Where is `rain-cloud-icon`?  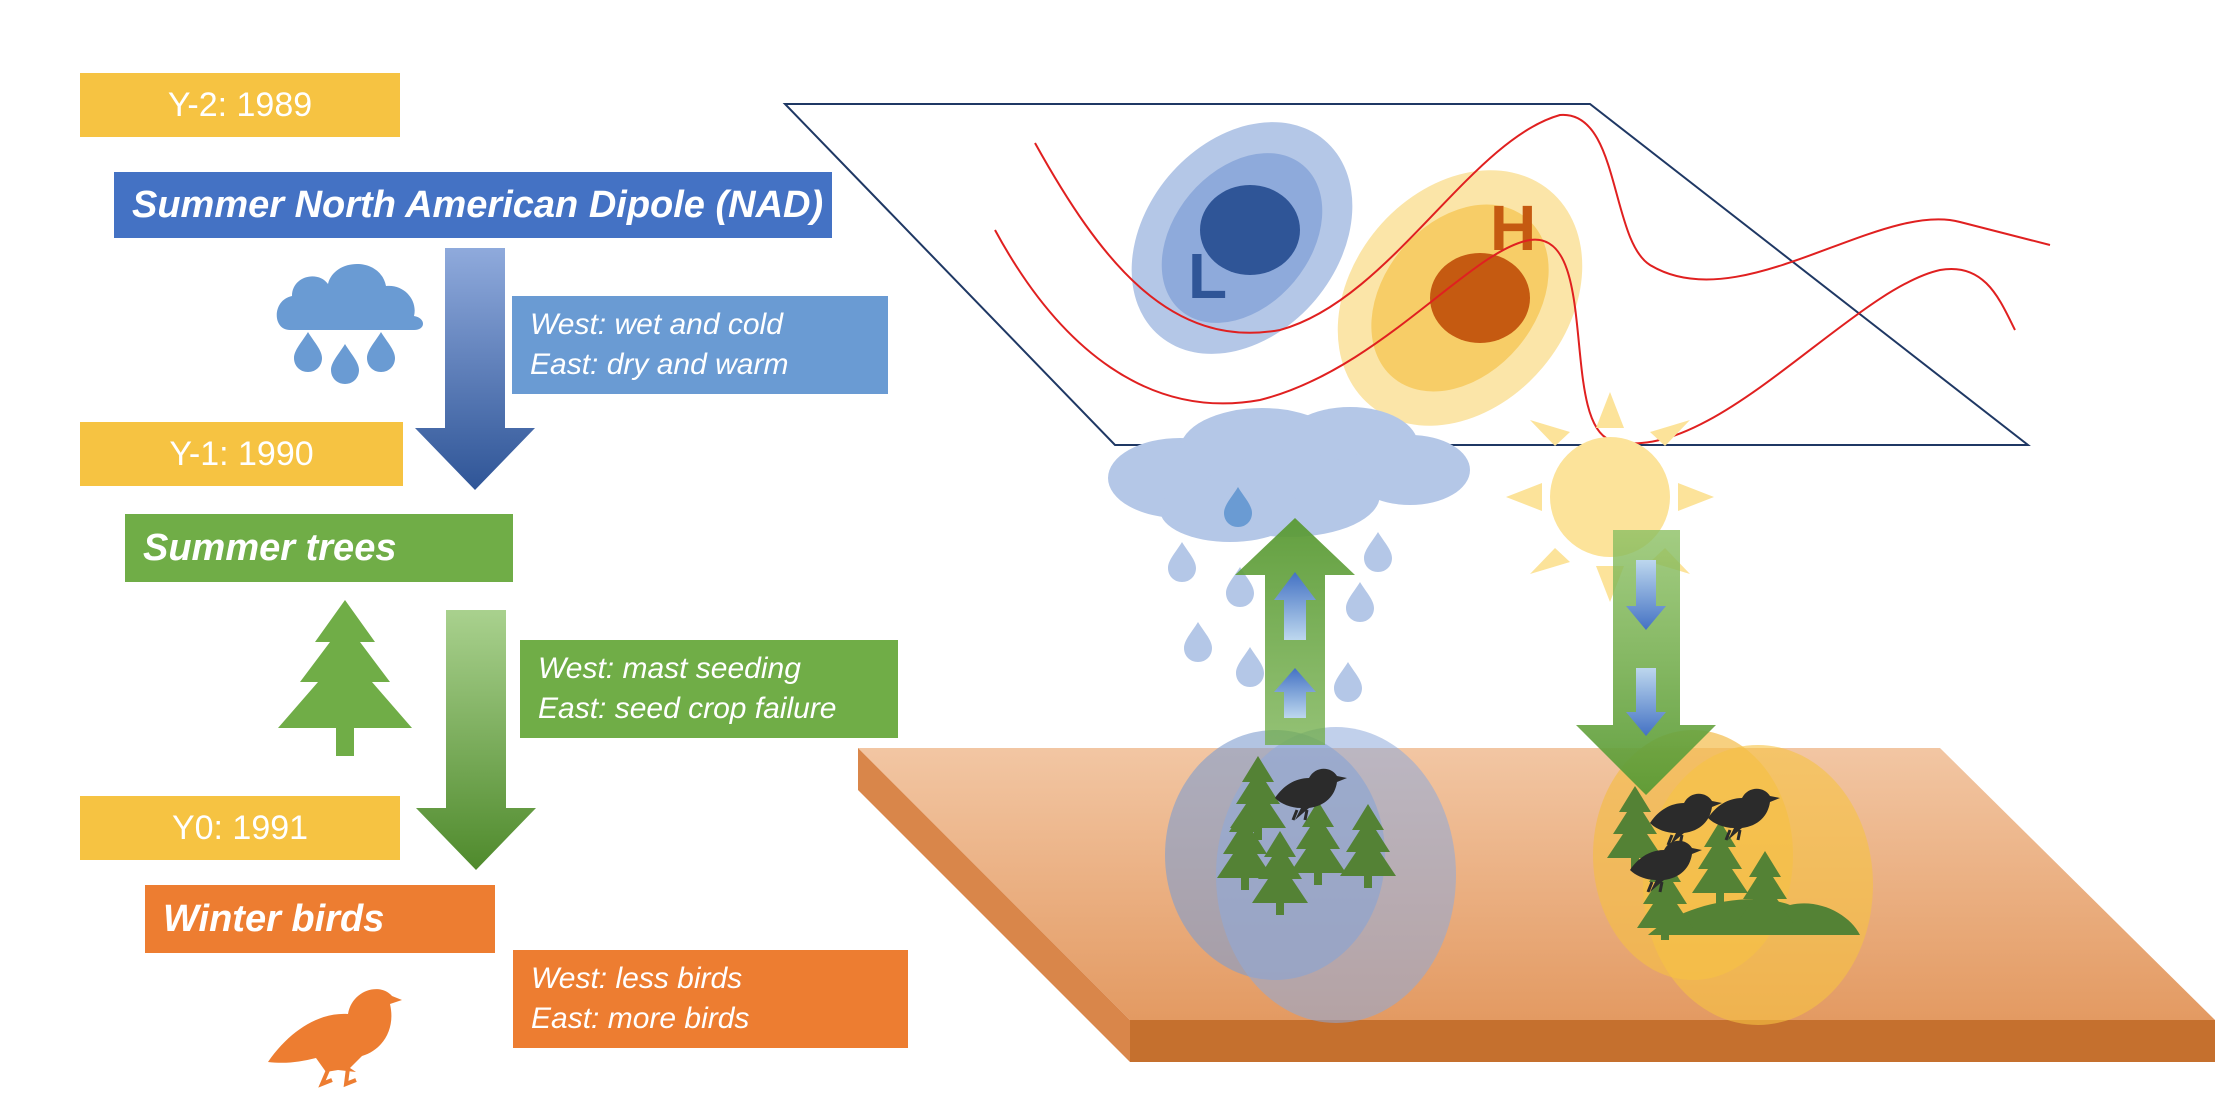 rain-cloud-icon is located at coordinates (349, 324).